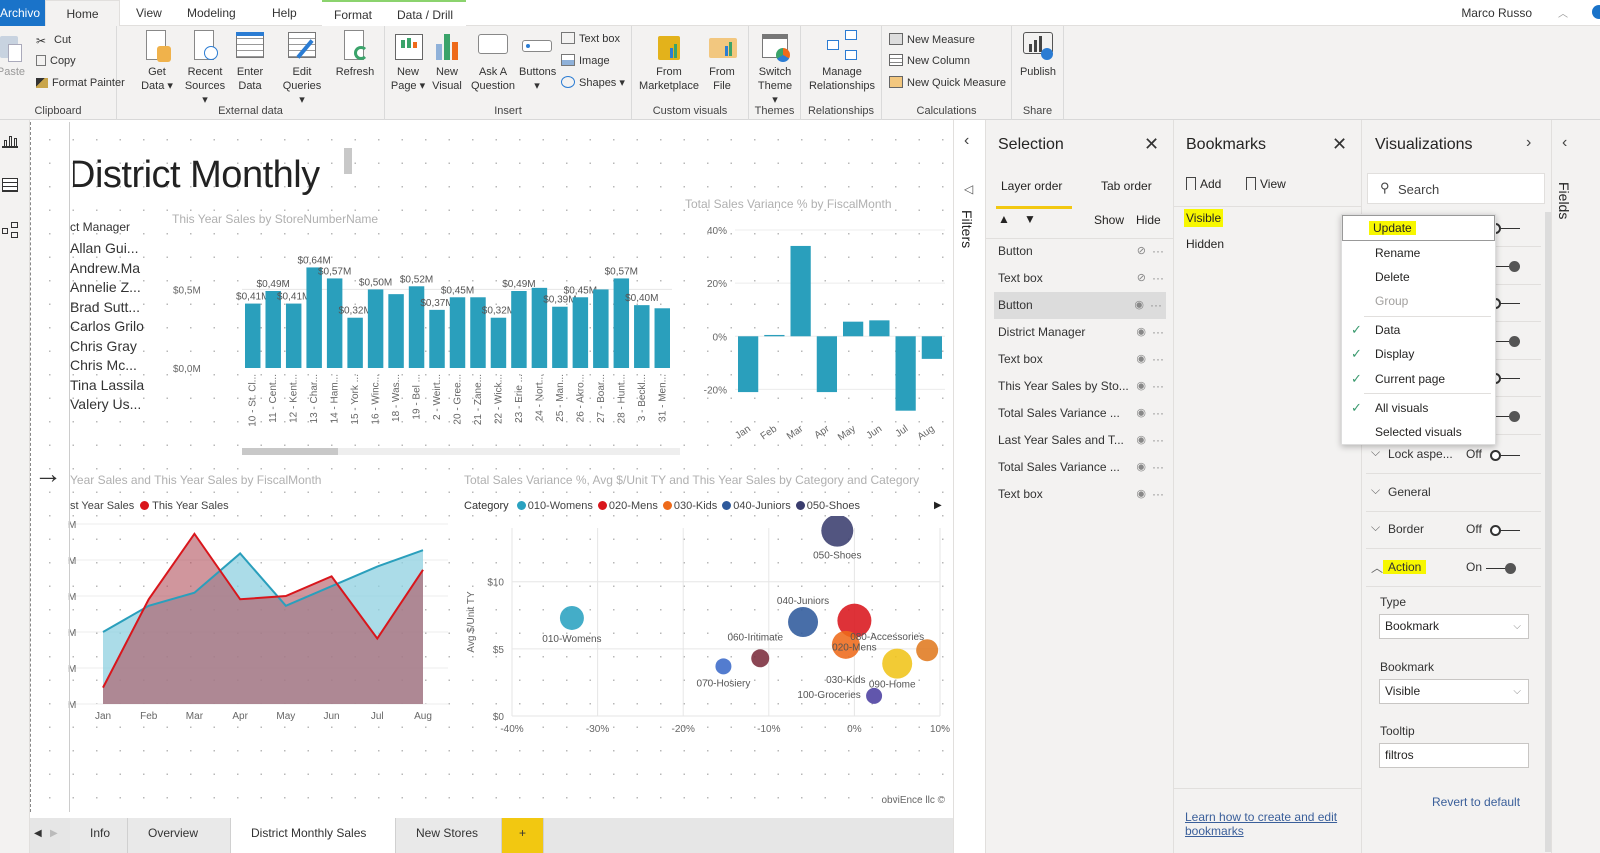  What do you see at coordinates (1410, 379) in the screenshot?
I see `menu-item-current-page: Current page` at bounding box center [1410, 379].